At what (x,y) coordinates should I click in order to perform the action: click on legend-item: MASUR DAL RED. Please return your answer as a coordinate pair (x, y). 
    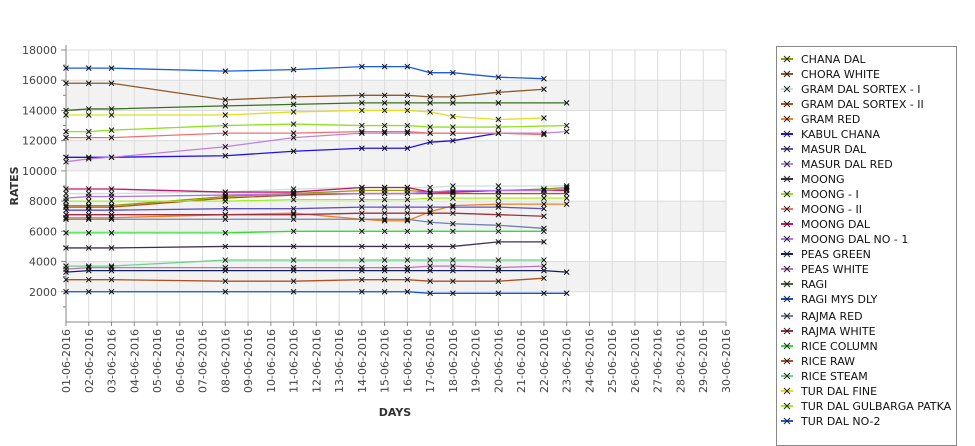
    Looking at the image, I should click on (837, 164).